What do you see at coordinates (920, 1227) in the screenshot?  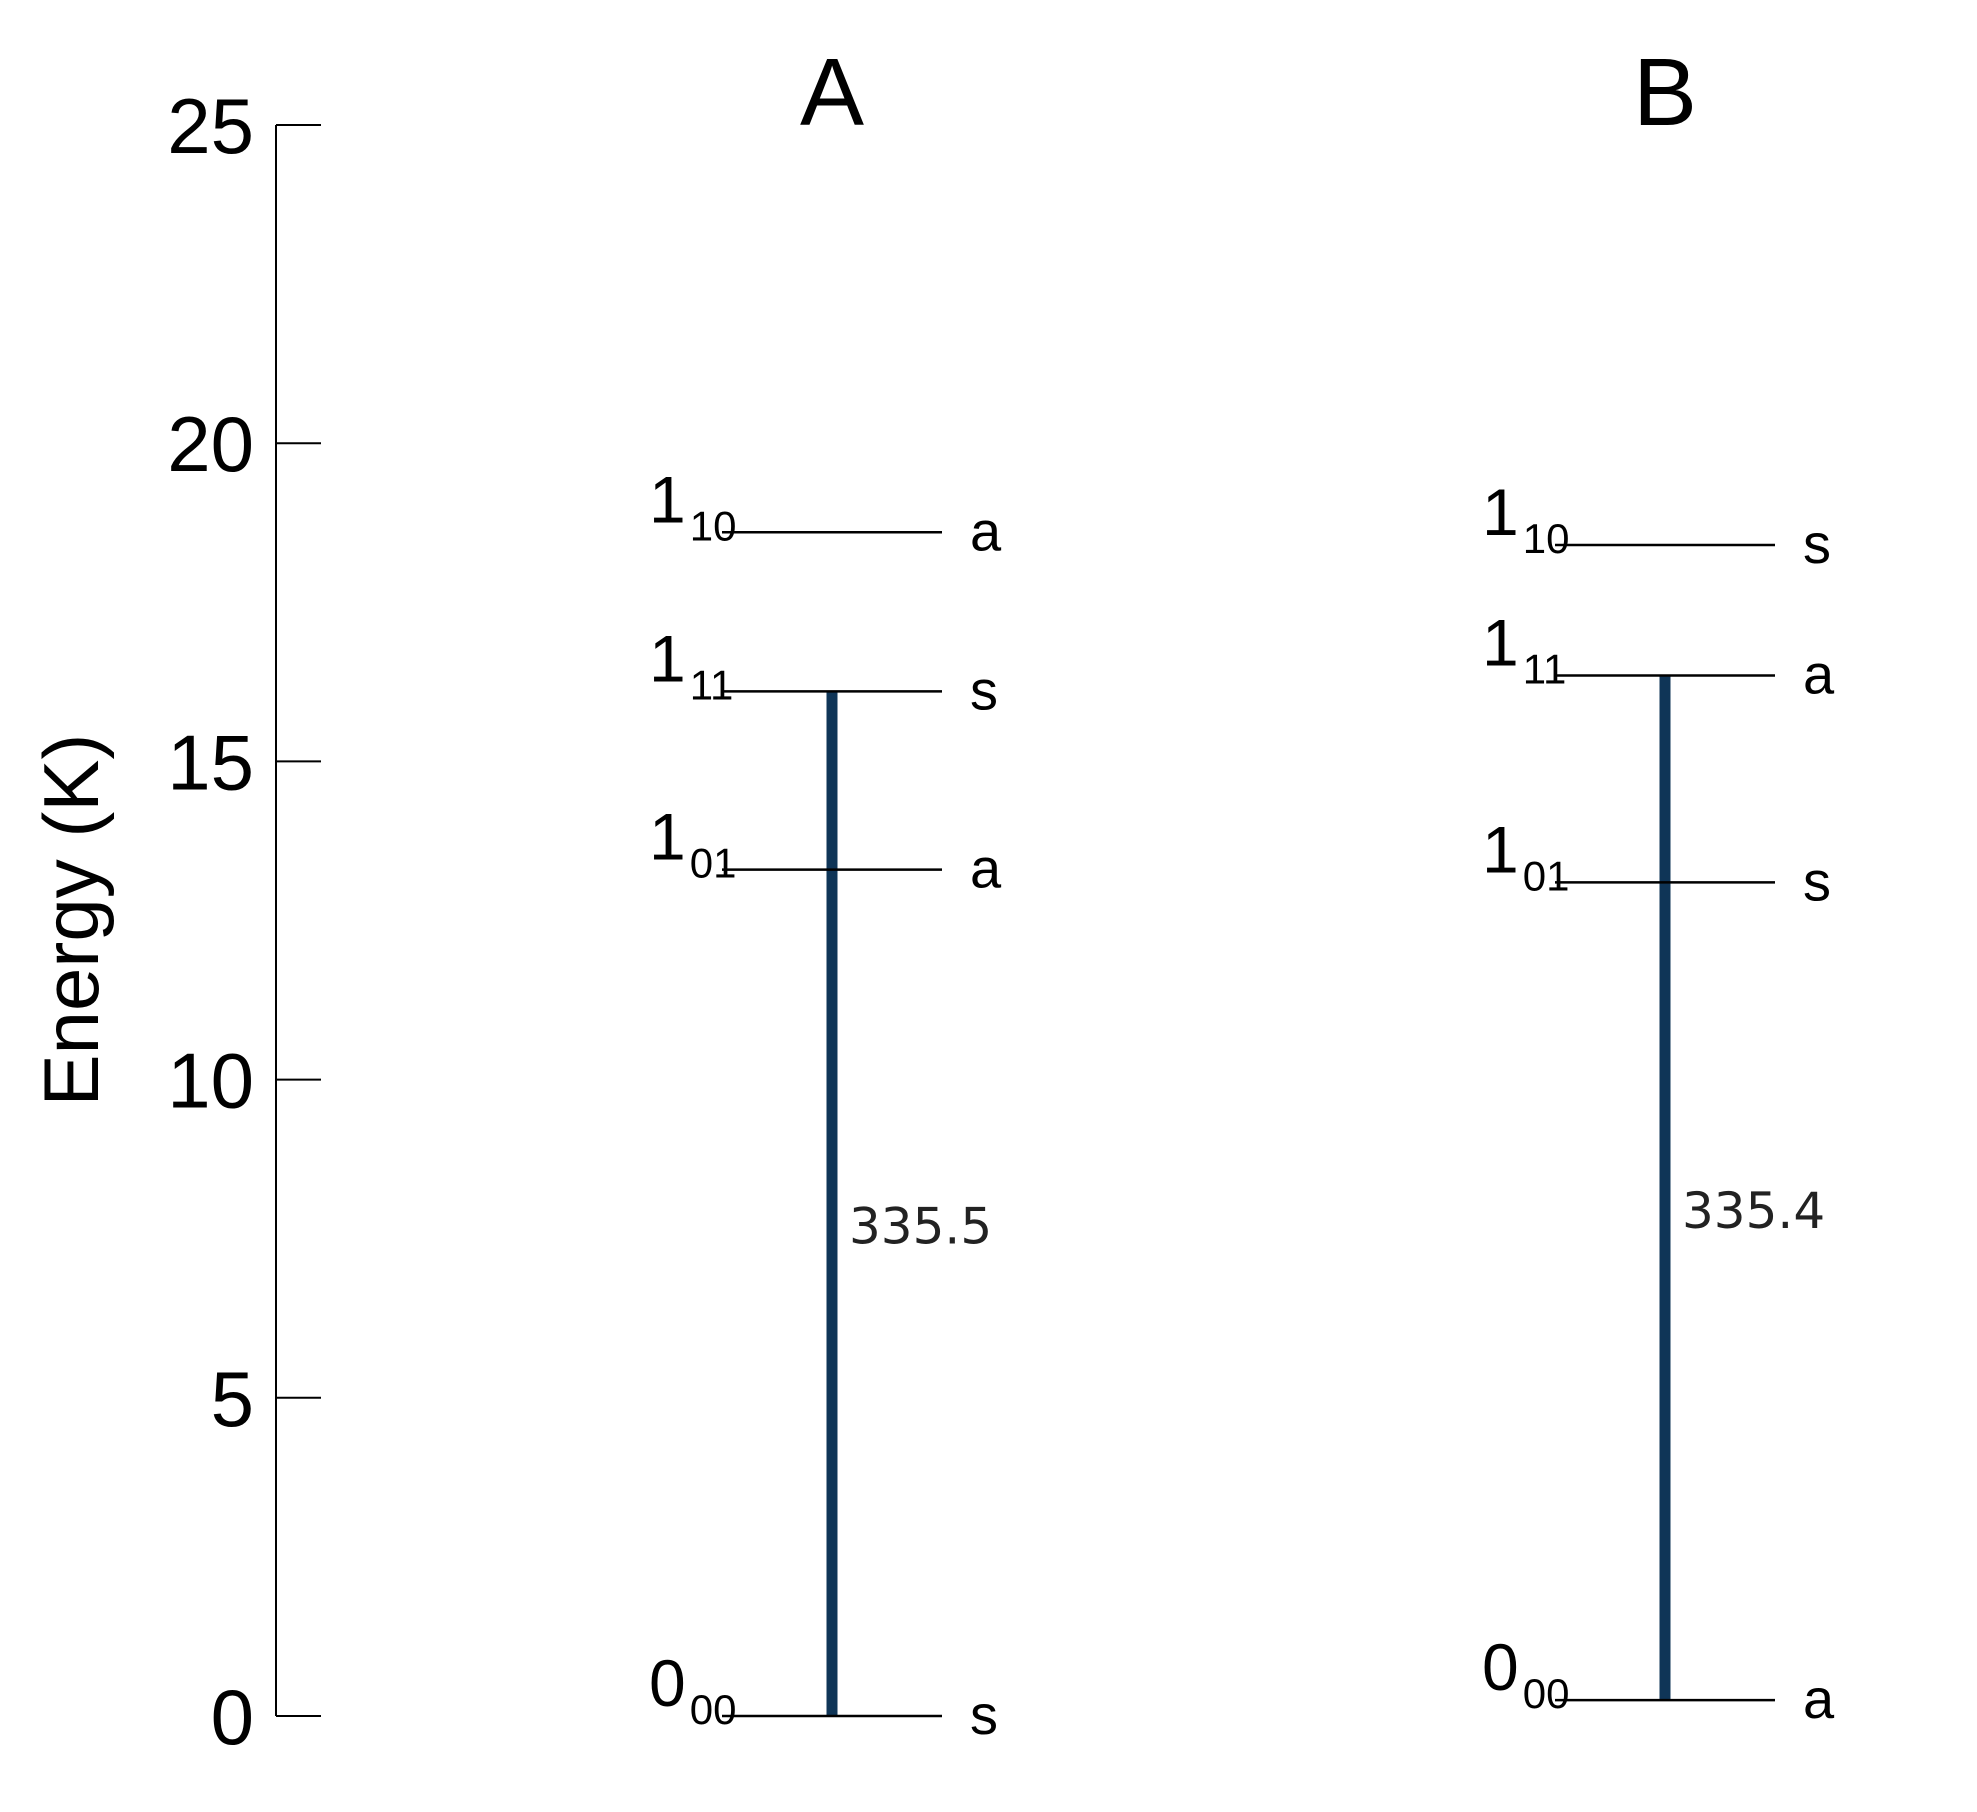 I see `transition-frequency-label: 335.5` at bounding box center [920, 1227].